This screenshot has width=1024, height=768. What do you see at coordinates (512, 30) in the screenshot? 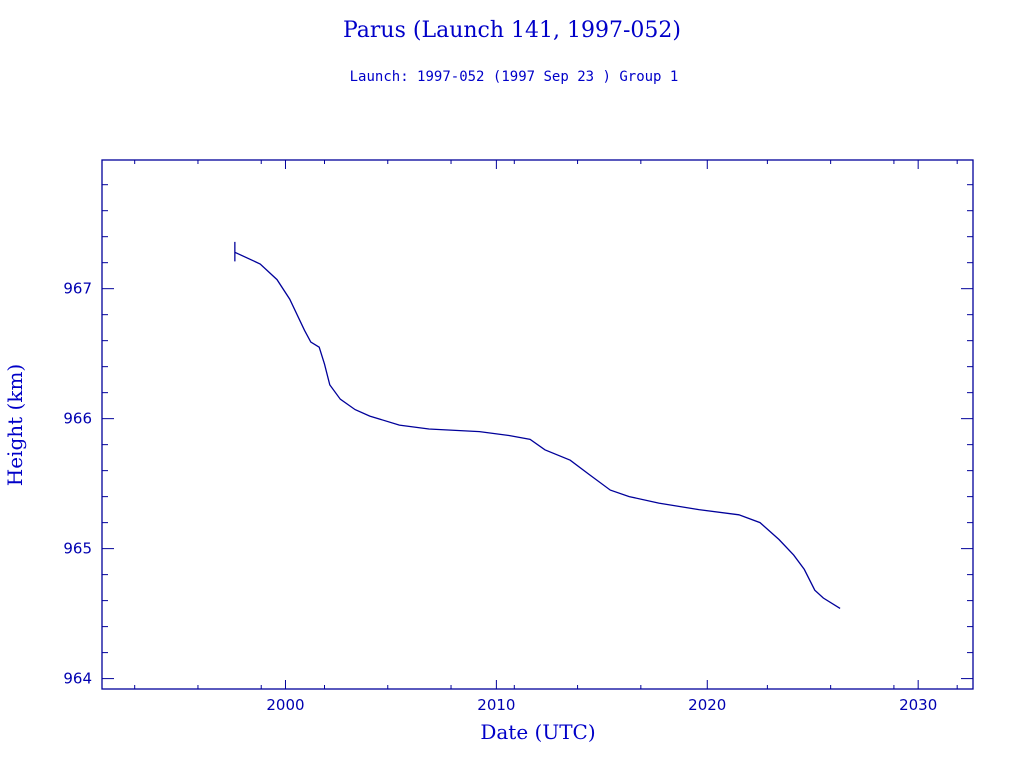
I see `chart-title: Parus (Launch 141, 1997-052)` at bounding box center [512, 30].